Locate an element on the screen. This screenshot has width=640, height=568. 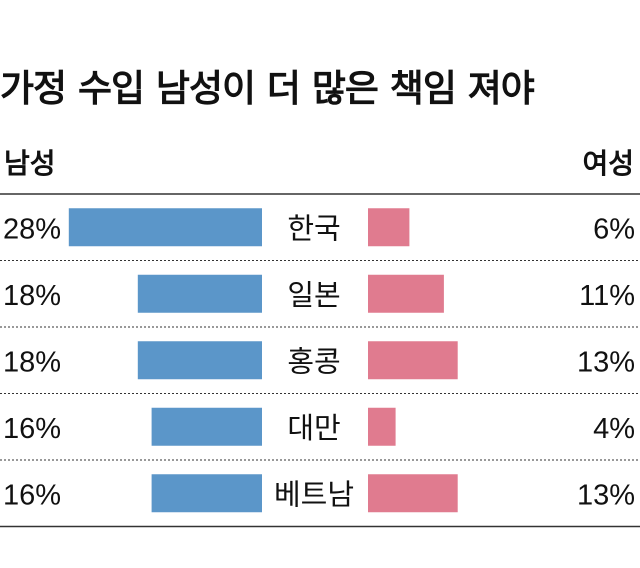
female-value-label-4: 13% is located at coordinates (606, 495).